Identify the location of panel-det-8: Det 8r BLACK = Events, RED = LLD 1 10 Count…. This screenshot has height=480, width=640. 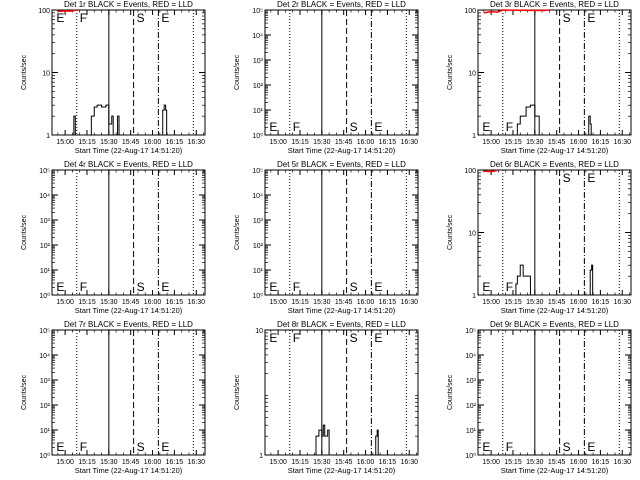
(326, 397).